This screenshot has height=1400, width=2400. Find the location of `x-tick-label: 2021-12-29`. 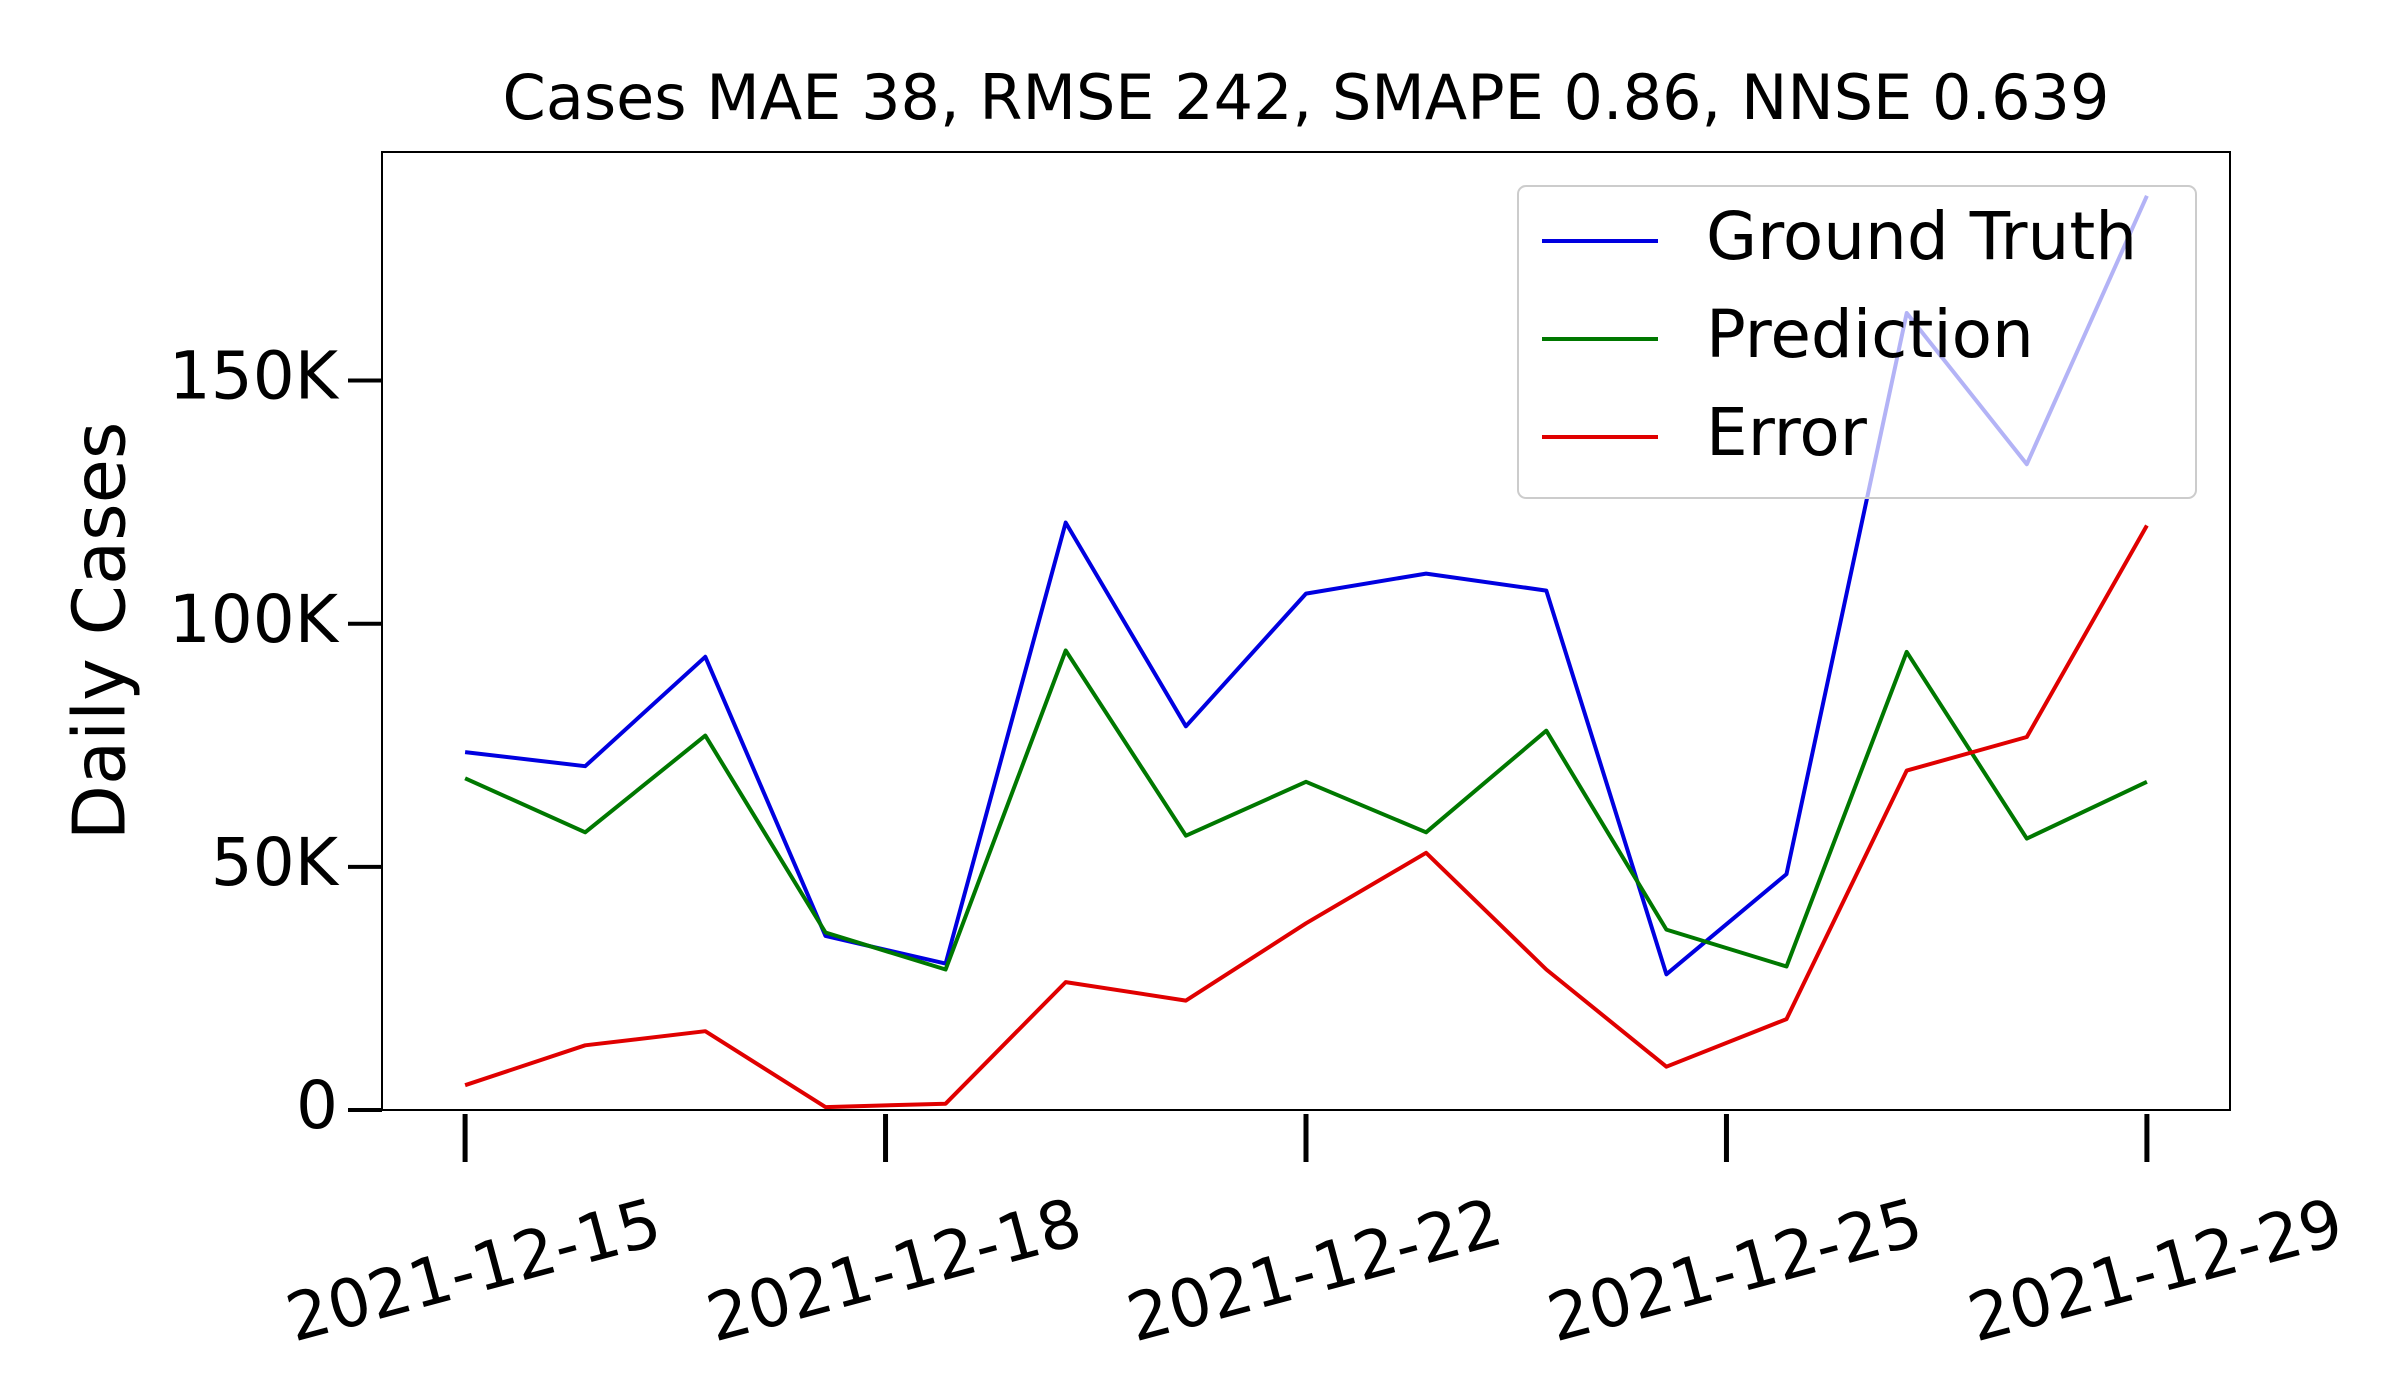

x-tick-label: 2021-12-29 is located at coordinates (2155, 1271).